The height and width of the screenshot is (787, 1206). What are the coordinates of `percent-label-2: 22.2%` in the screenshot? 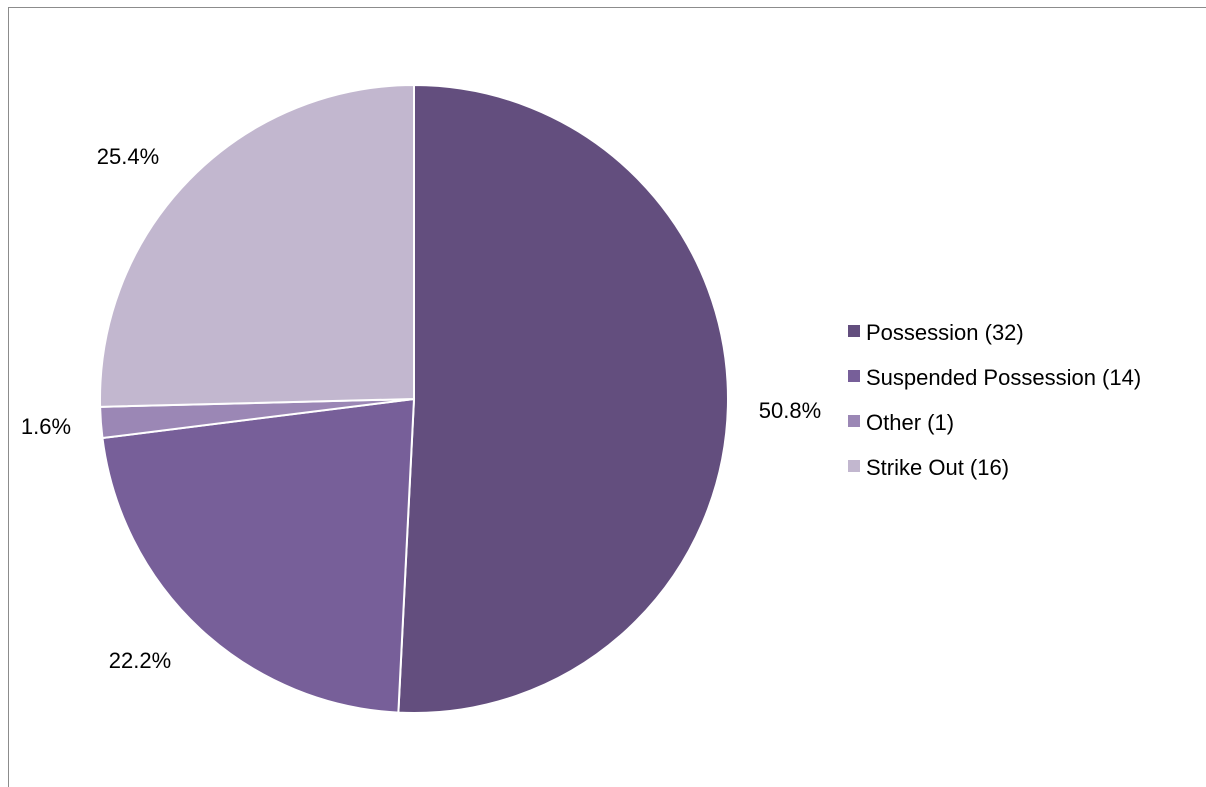 It's located at (140, 660).